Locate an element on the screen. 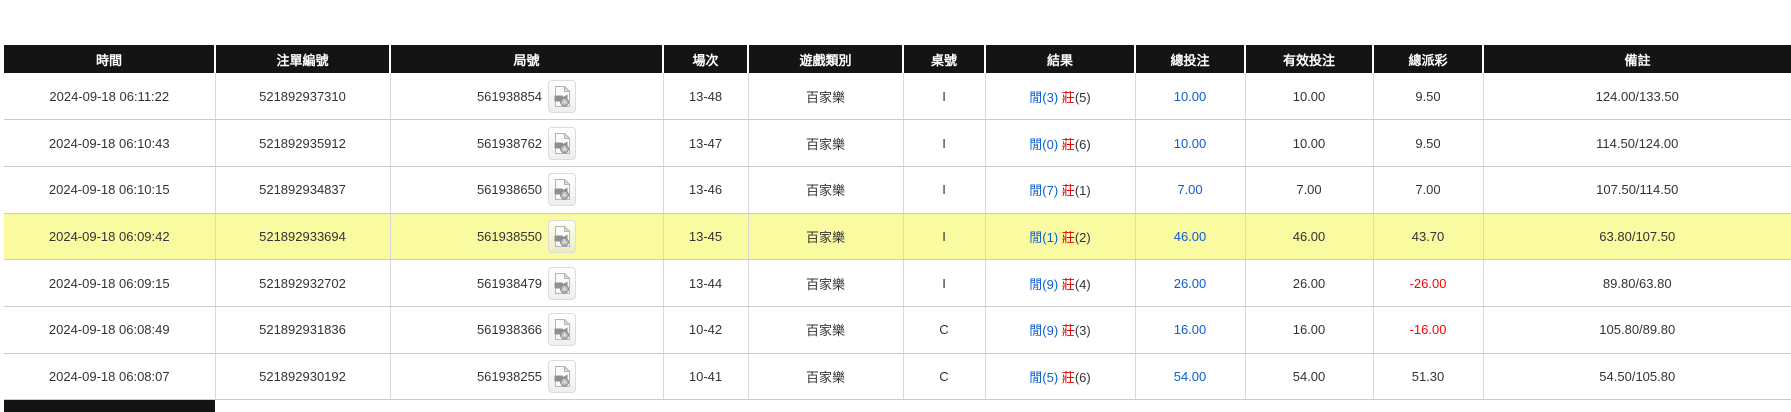 Image resolution: width=1791 pixels, height=412 pixels. cell-total-bet: 26.00 is located at coordinates (1190, 283).